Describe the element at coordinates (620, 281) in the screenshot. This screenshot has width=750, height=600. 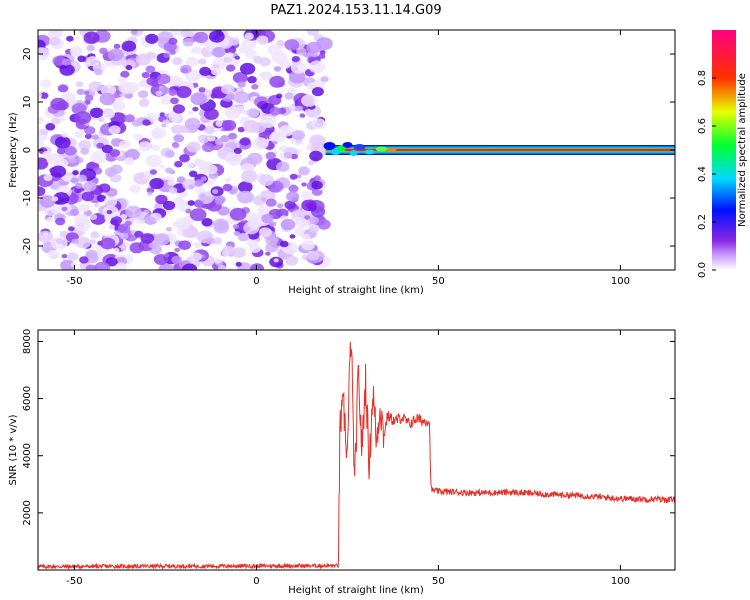
I see `x-tick-label: 100` at that location.